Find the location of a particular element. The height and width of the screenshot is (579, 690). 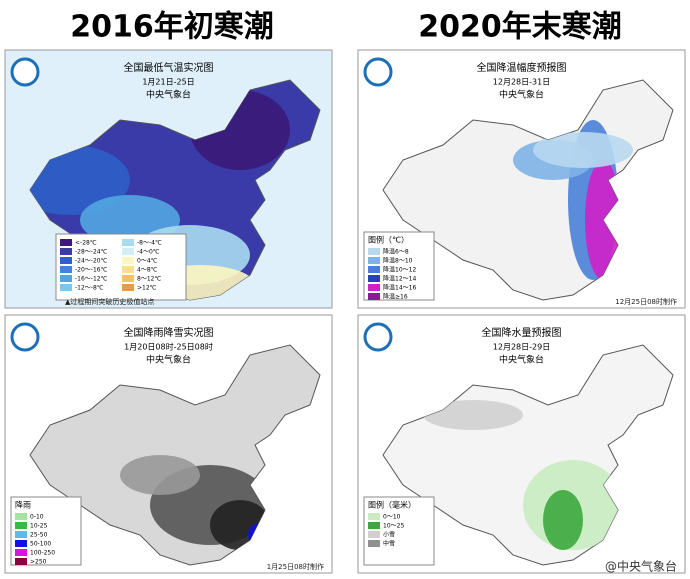

legend-label: -8～-4℃ is located at coordinates (149, 243).